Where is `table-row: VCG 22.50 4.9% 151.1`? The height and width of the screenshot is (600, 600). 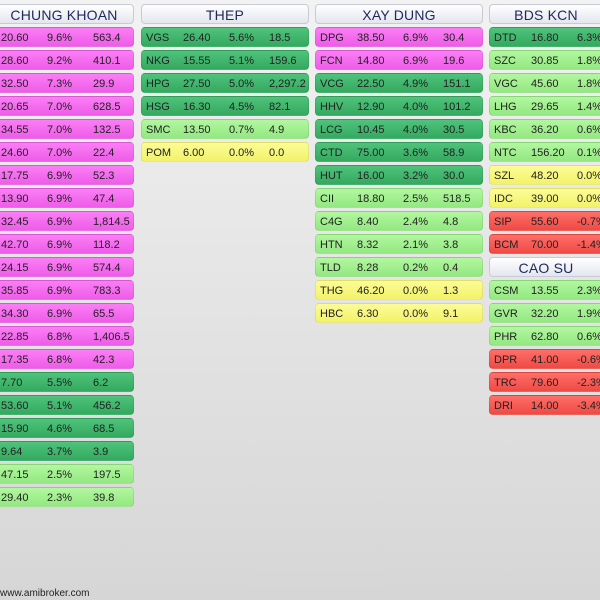 table-row: VCG 22.50 4.9% 151.1 is located at coordinates (399, 83).